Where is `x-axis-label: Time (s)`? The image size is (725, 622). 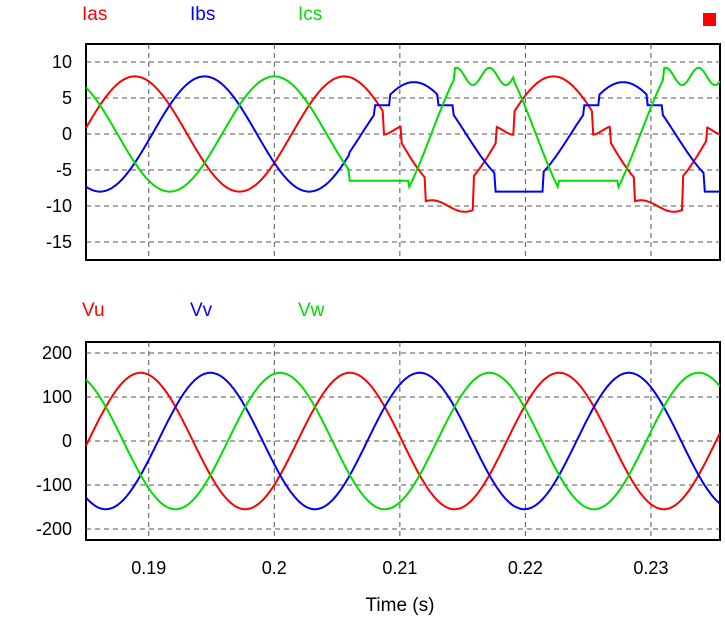
x-axis-label: Time (s) is located at coordinates (400, 605).